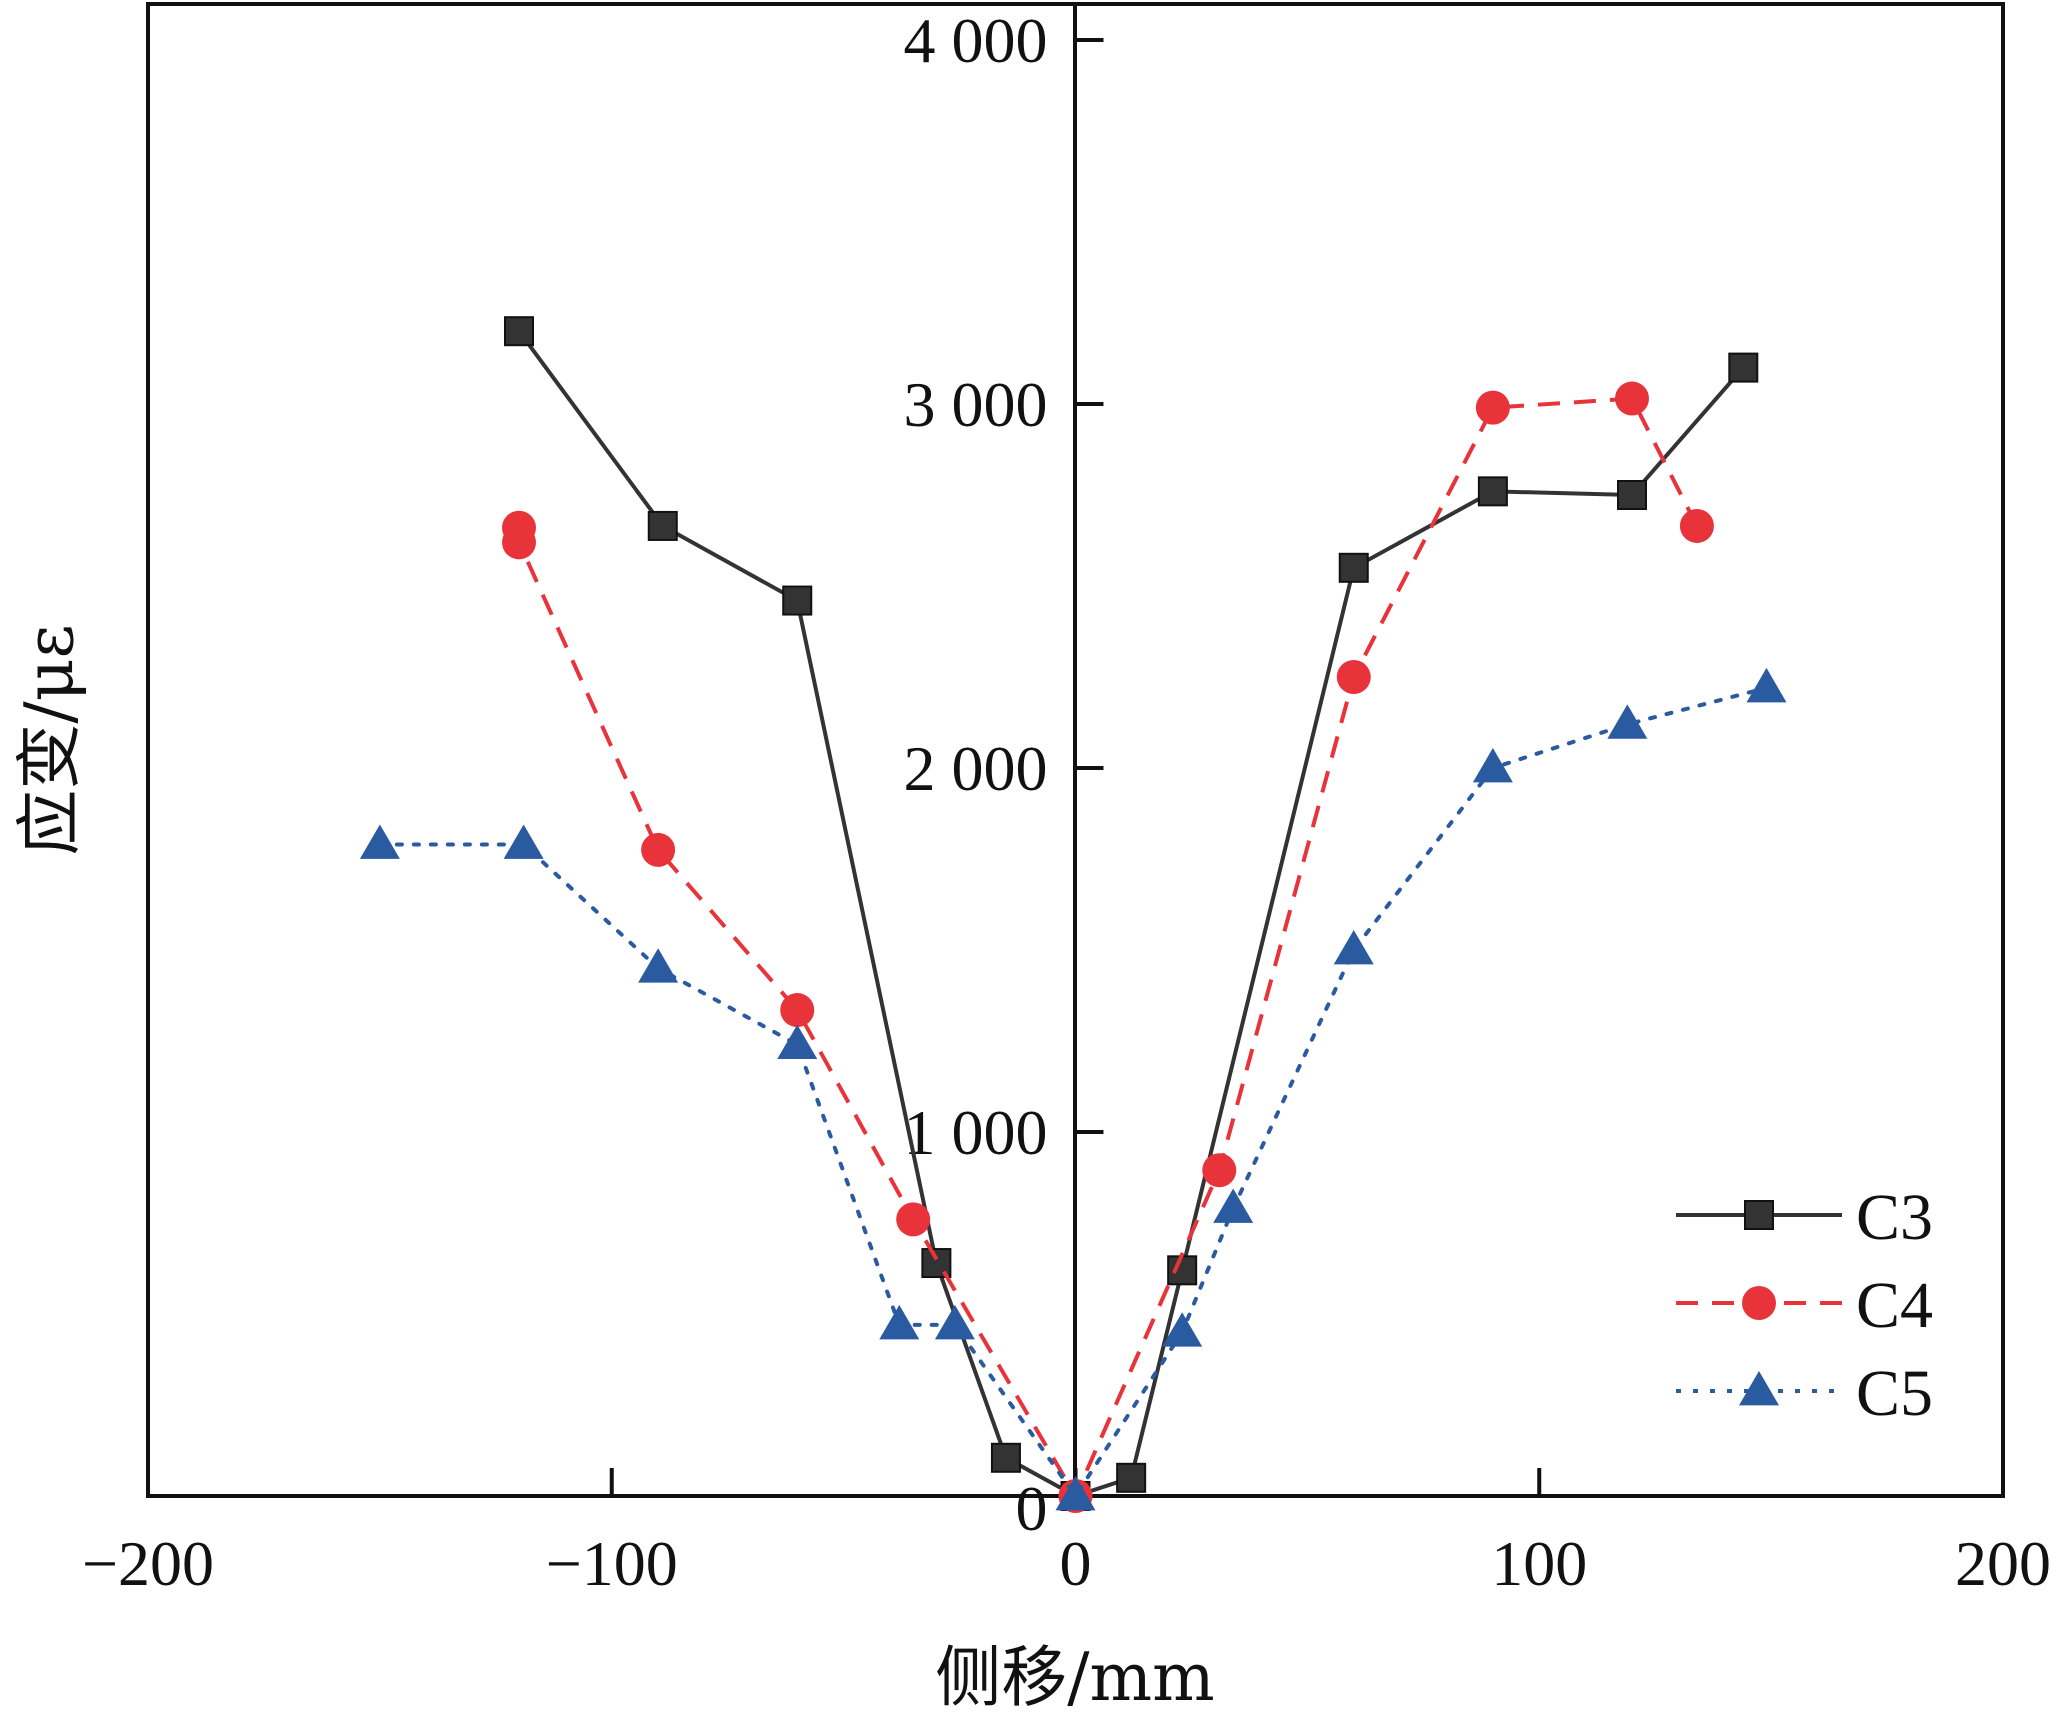  What do you see at coordinates (2003, 1563) in the screenshot?
I see `x-tick-label: 200` at bounding box center [2003, 1563].